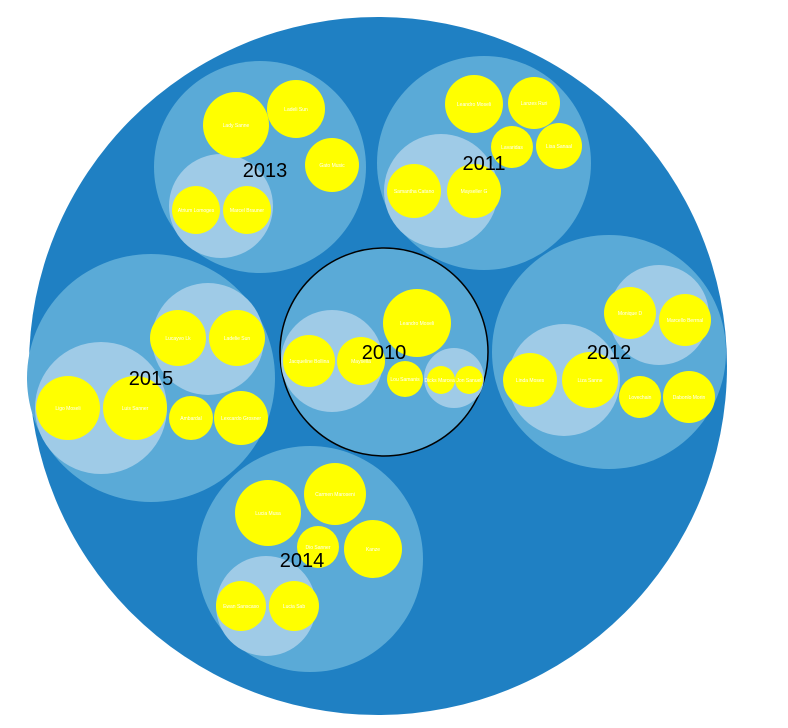 The height and width of the screenshot is (728, 788). Describe the element at coordinates (414, 192) in the screenshot. I see `leaf-label: Samantha Catano` at that location.